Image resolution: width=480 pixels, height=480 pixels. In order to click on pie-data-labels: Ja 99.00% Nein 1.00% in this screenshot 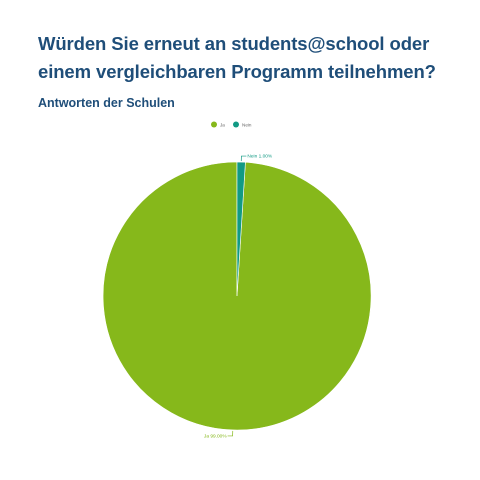, I will do `click(238, 297)`.